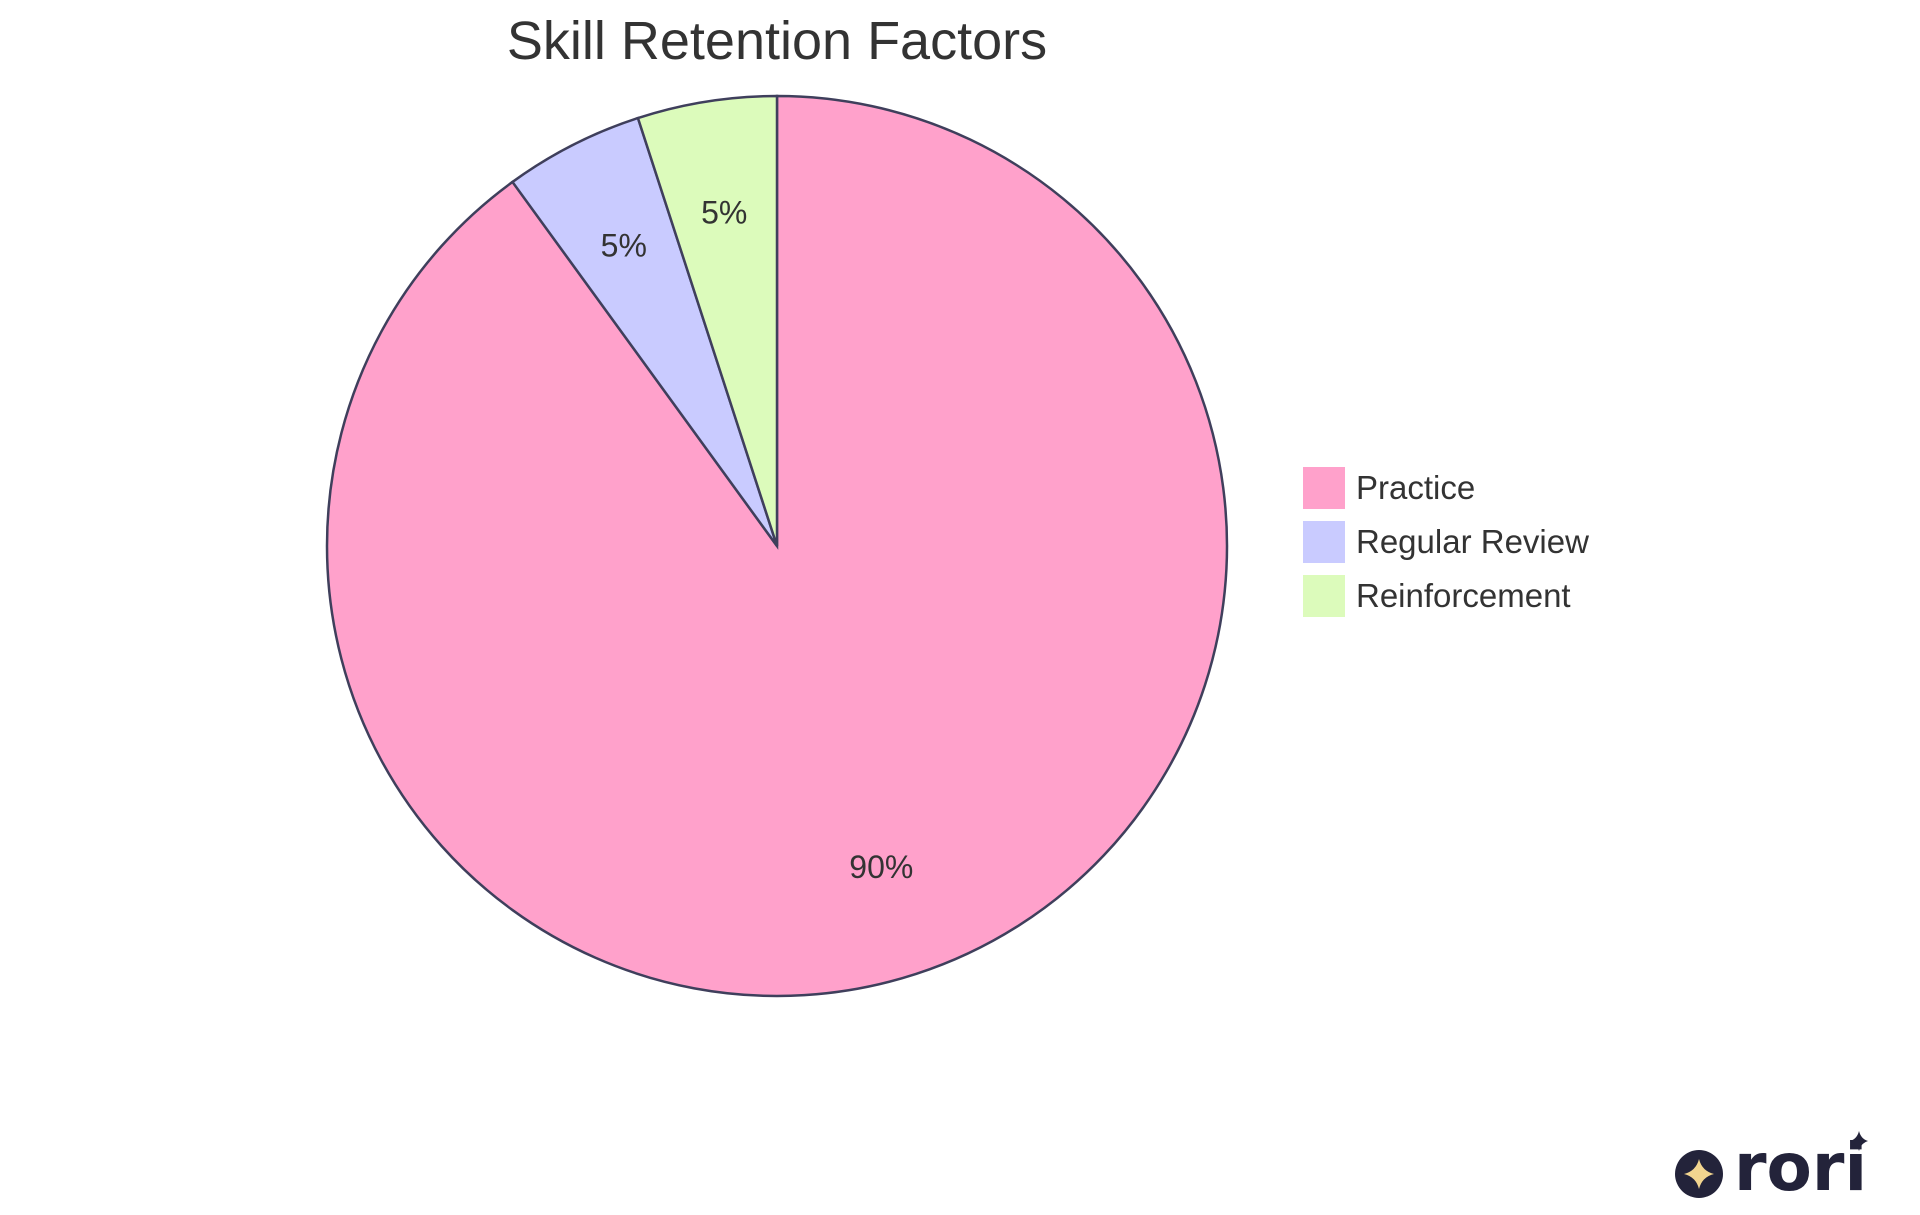 This screenshot has width=1920, height=1215. Describe the element at coordinates (1463, 595) in the screenshot. I see `legend-label-reinforcement: Reinforcement` at that location.